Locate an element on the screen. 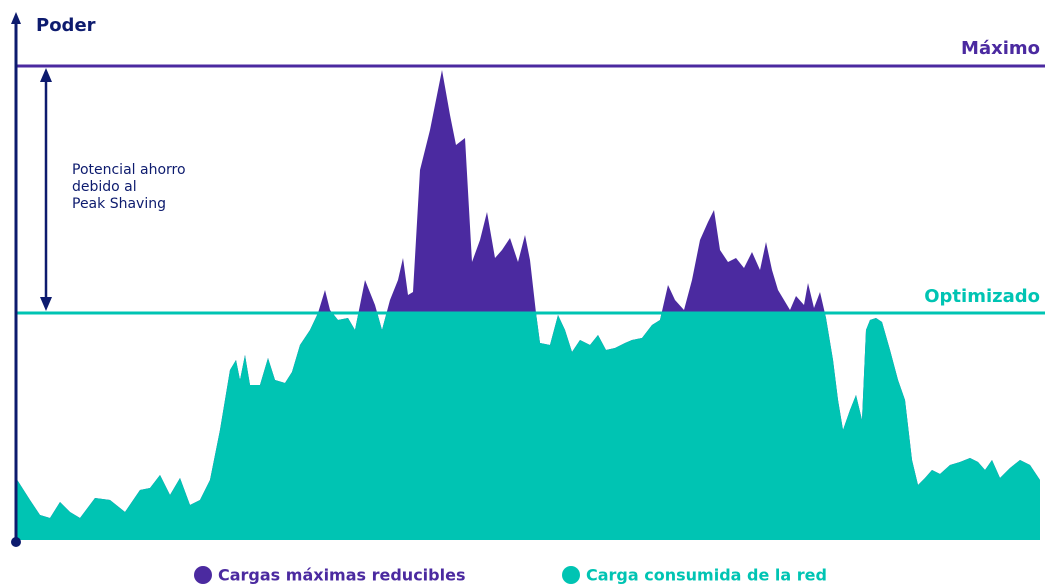 The width and height of the screenshot is (1045, 584). axis-arrow is located at coordinates (16, 18).